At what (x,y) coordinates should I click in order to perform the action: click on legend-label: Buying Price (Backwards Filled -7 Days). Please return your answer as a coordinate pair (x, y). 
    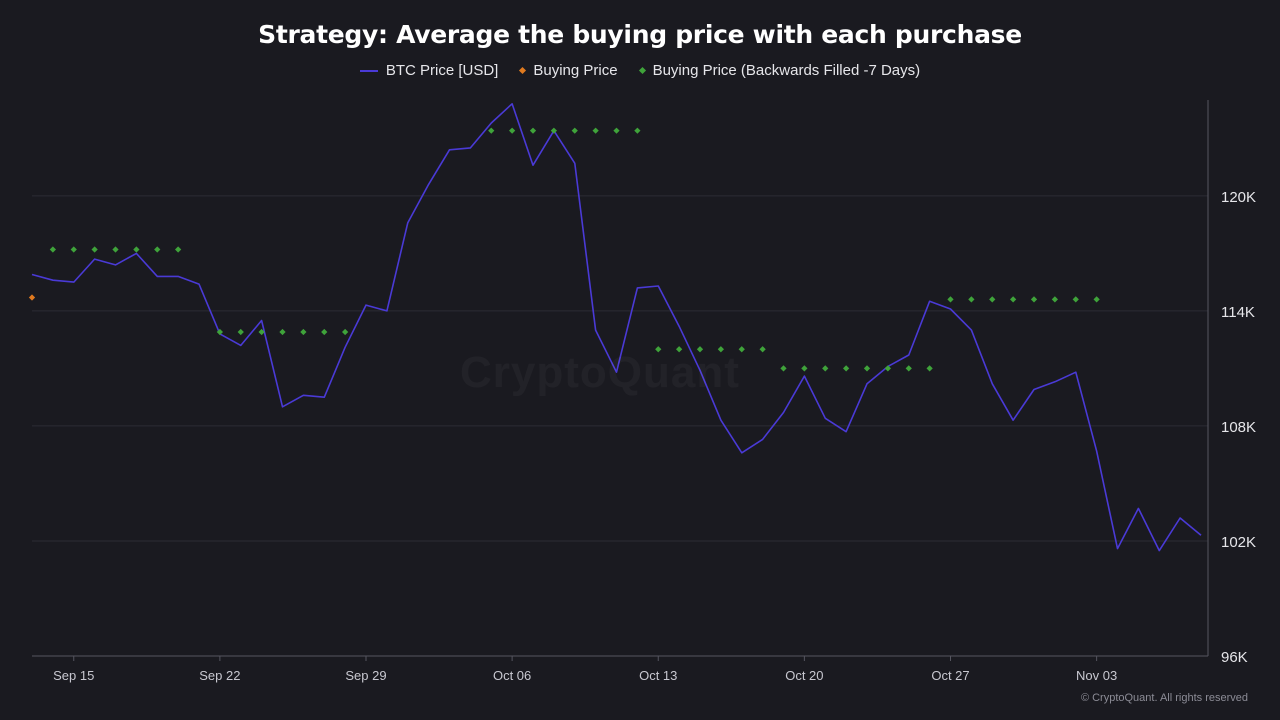
    Looking at the image, I should click on (786, 70).